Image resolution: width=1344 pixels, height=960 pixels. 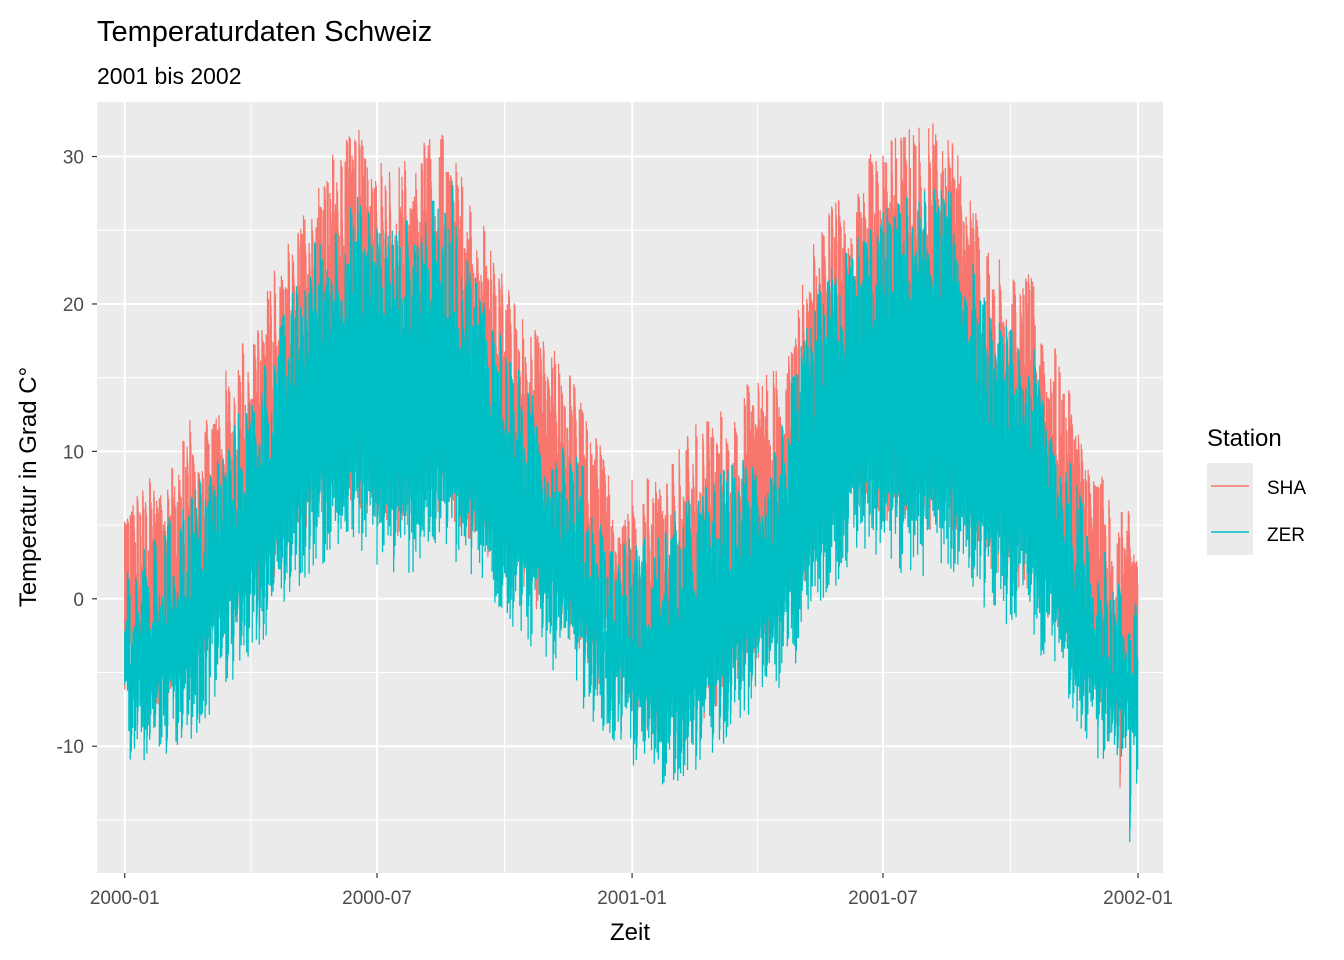 What do you see at coordinates (125, 898) in the screenshot?
I see `x-tick-label: 2000-01` at bounding box center [125, 898].